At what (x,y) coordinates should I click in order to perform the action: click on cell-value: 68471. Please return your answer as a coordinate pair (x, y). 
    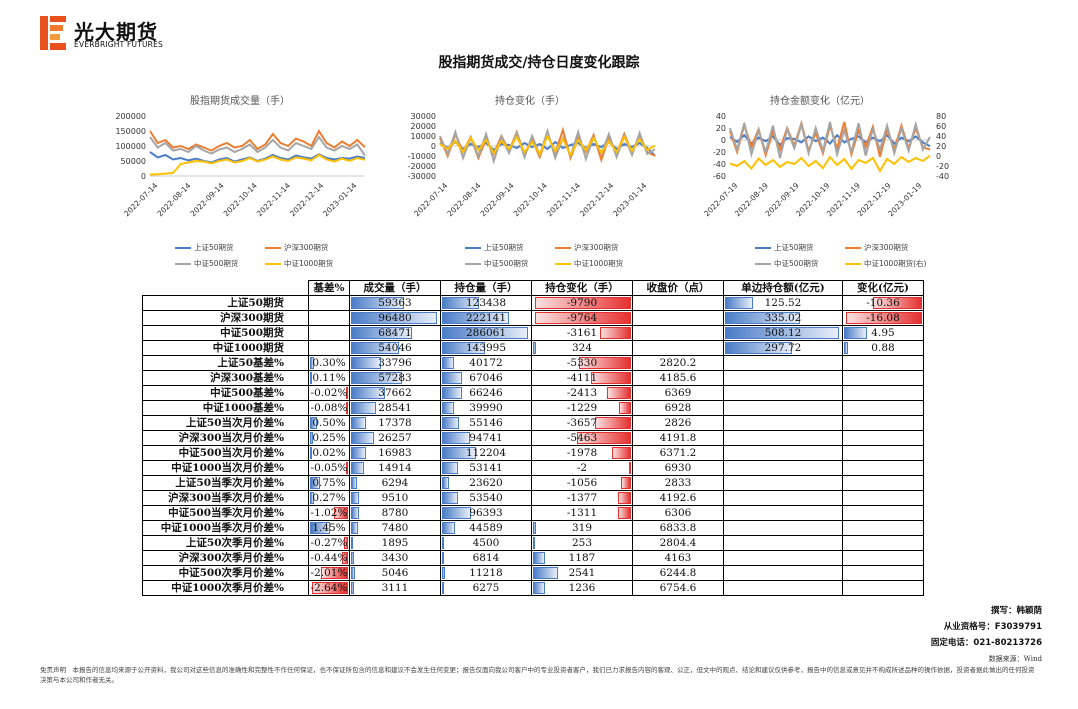
    Looking at the image, I should click on (395, 333).